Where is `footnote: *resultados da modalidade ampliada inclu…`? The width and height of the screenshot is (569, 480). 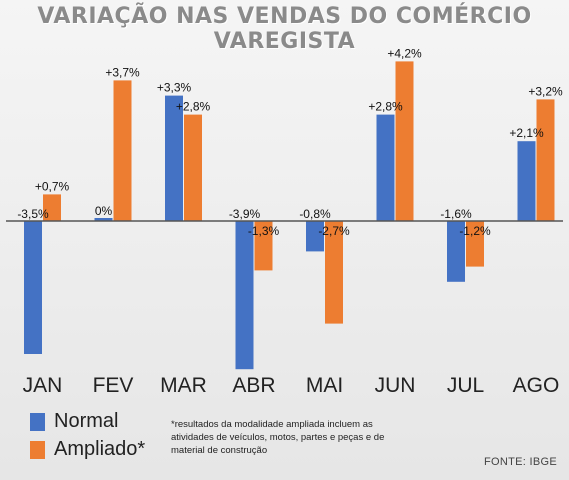 footnote: *resultados da modalidade ampliada inclu… is located at coordinates (278, 437).